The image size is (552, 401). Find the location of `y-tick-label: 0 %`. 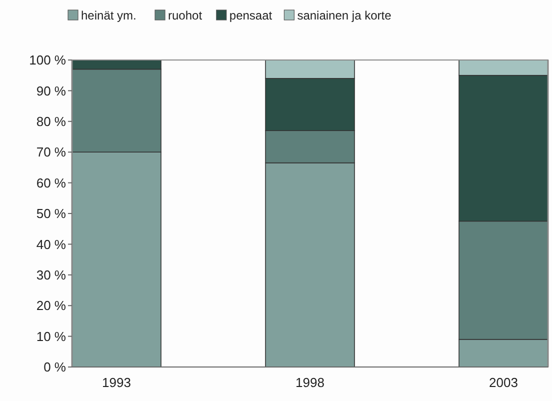

y-tick-label: 0 % is located at coordinates (55, 367).